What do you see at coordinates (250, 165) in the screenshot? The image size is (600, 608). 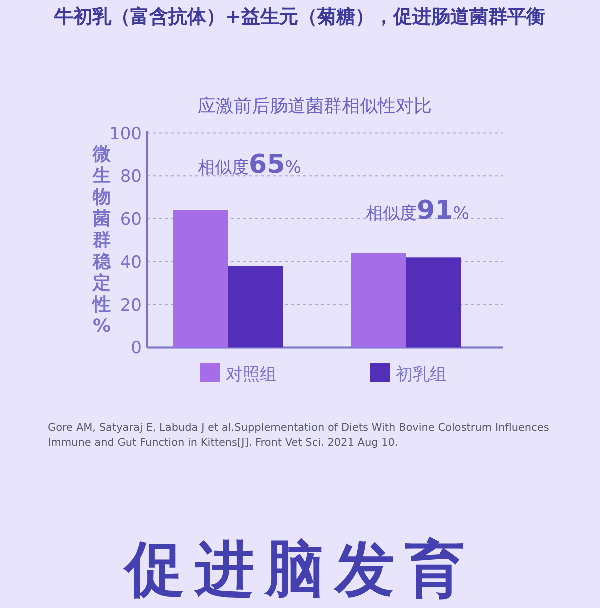 I see `annotation: 相似度65%` at bounding box center [250, 165].